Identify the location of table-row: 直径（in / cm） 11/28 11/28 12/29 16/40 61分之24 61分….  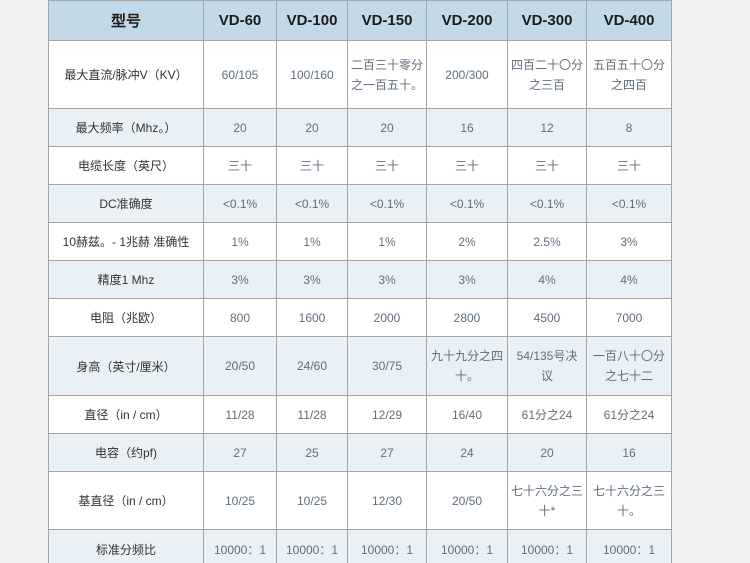
(360, 414).